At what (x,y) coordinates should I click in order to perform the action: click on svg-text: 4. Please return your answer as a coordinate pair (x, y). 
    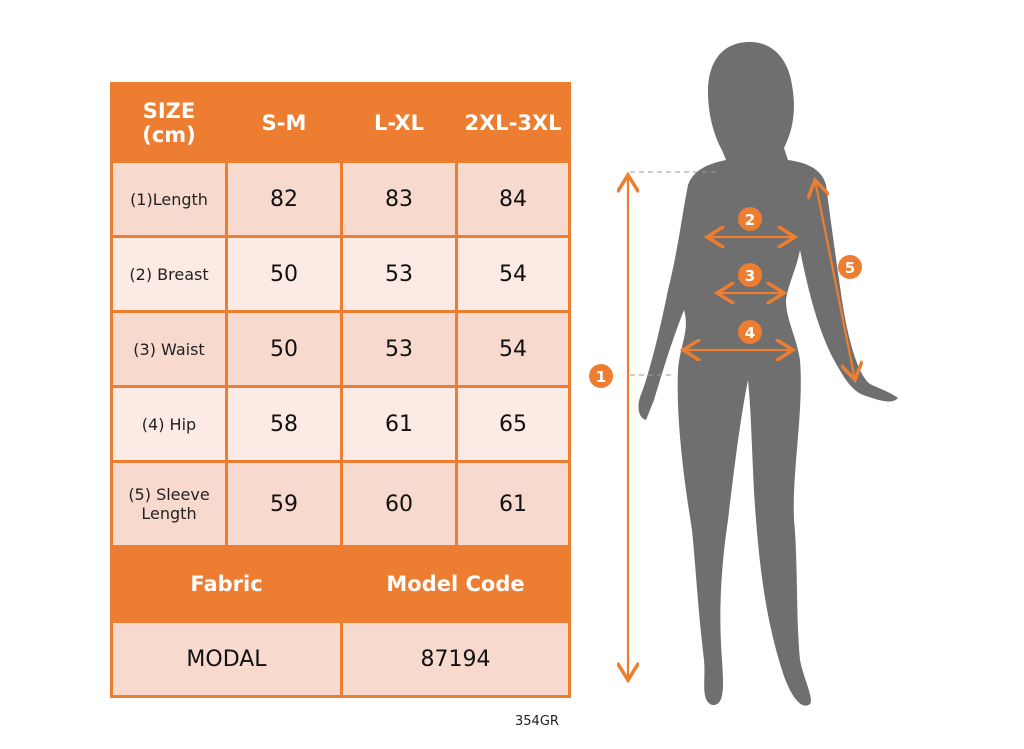
    Looking at the image, I should click on (750, 333).